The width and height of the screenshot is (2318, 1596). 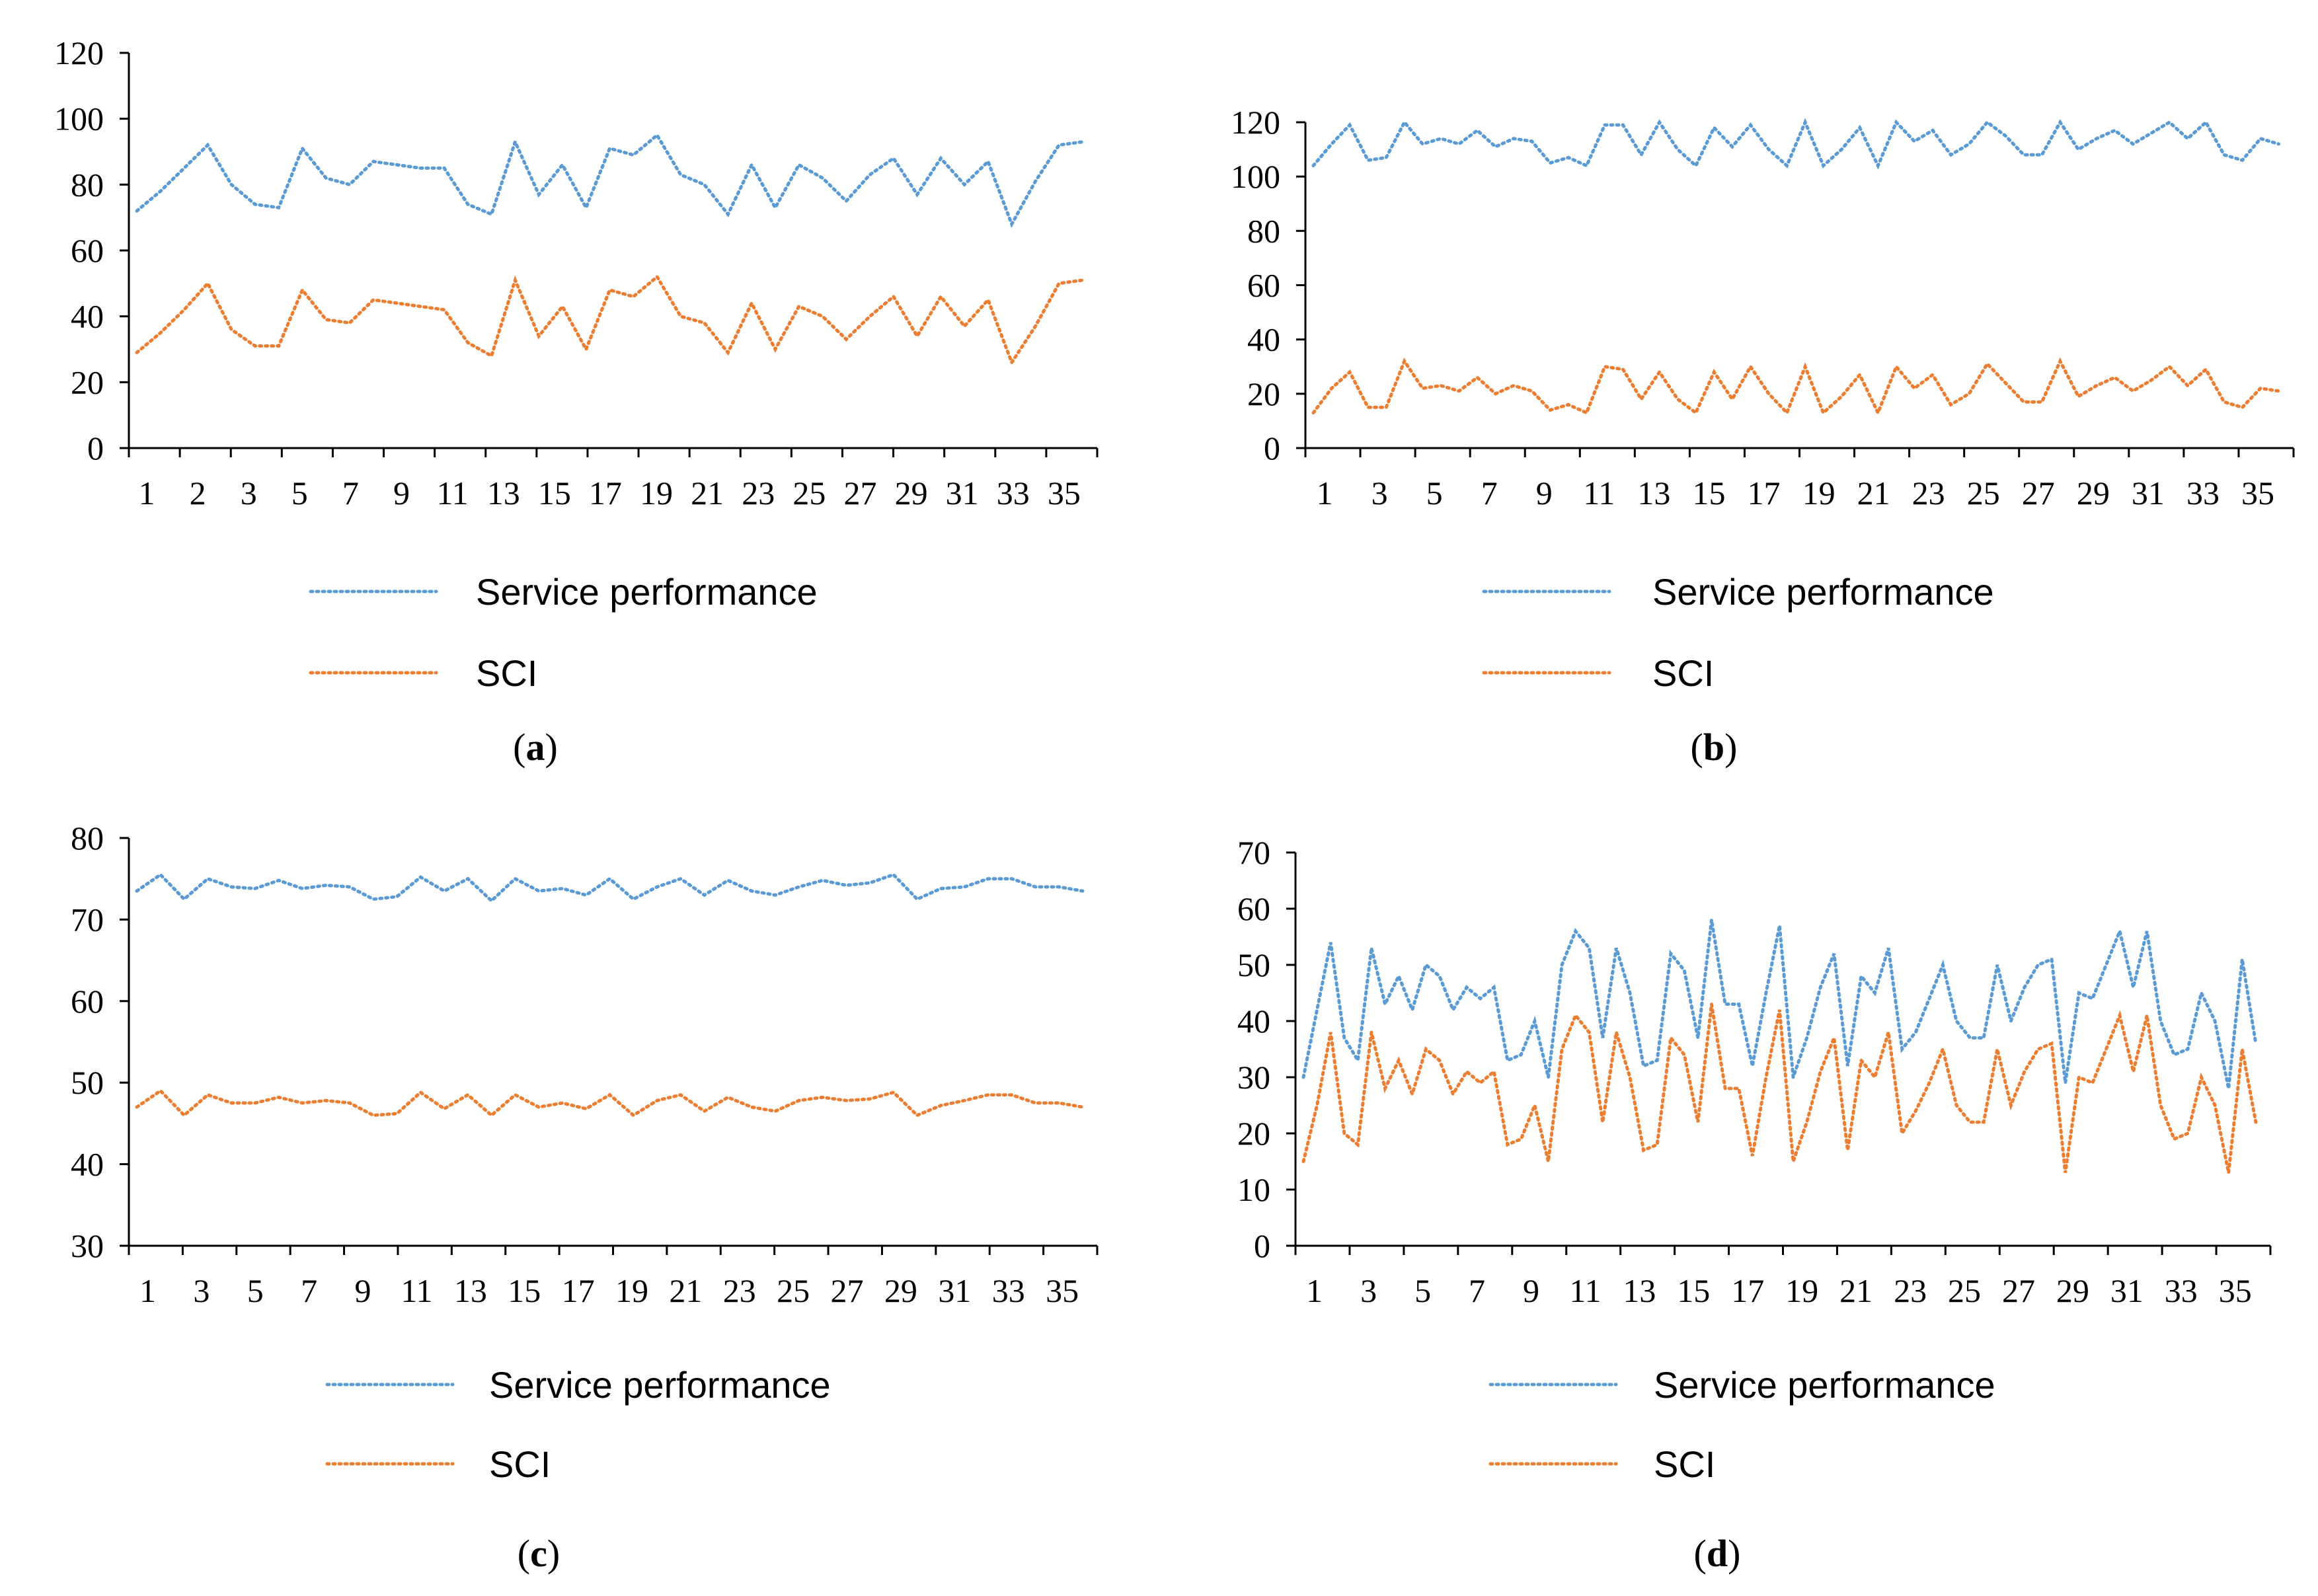 What do you see at coordinates (1253, 964) in the screenshot?
I see `y-tick-label: 50` at bounding box center [1253, 964].